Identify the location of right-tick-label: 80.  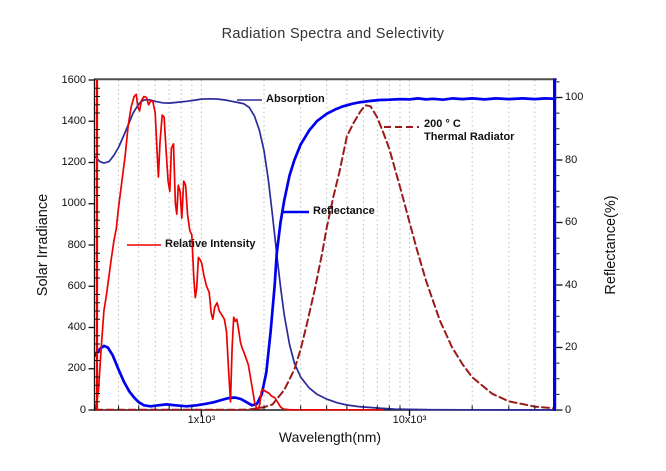
(571, 159).